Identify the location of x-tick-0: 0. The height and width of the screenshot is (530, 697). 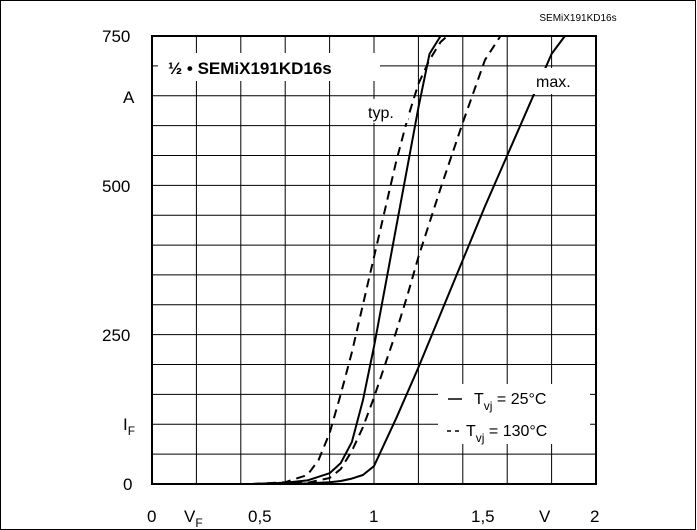
(151, 516).